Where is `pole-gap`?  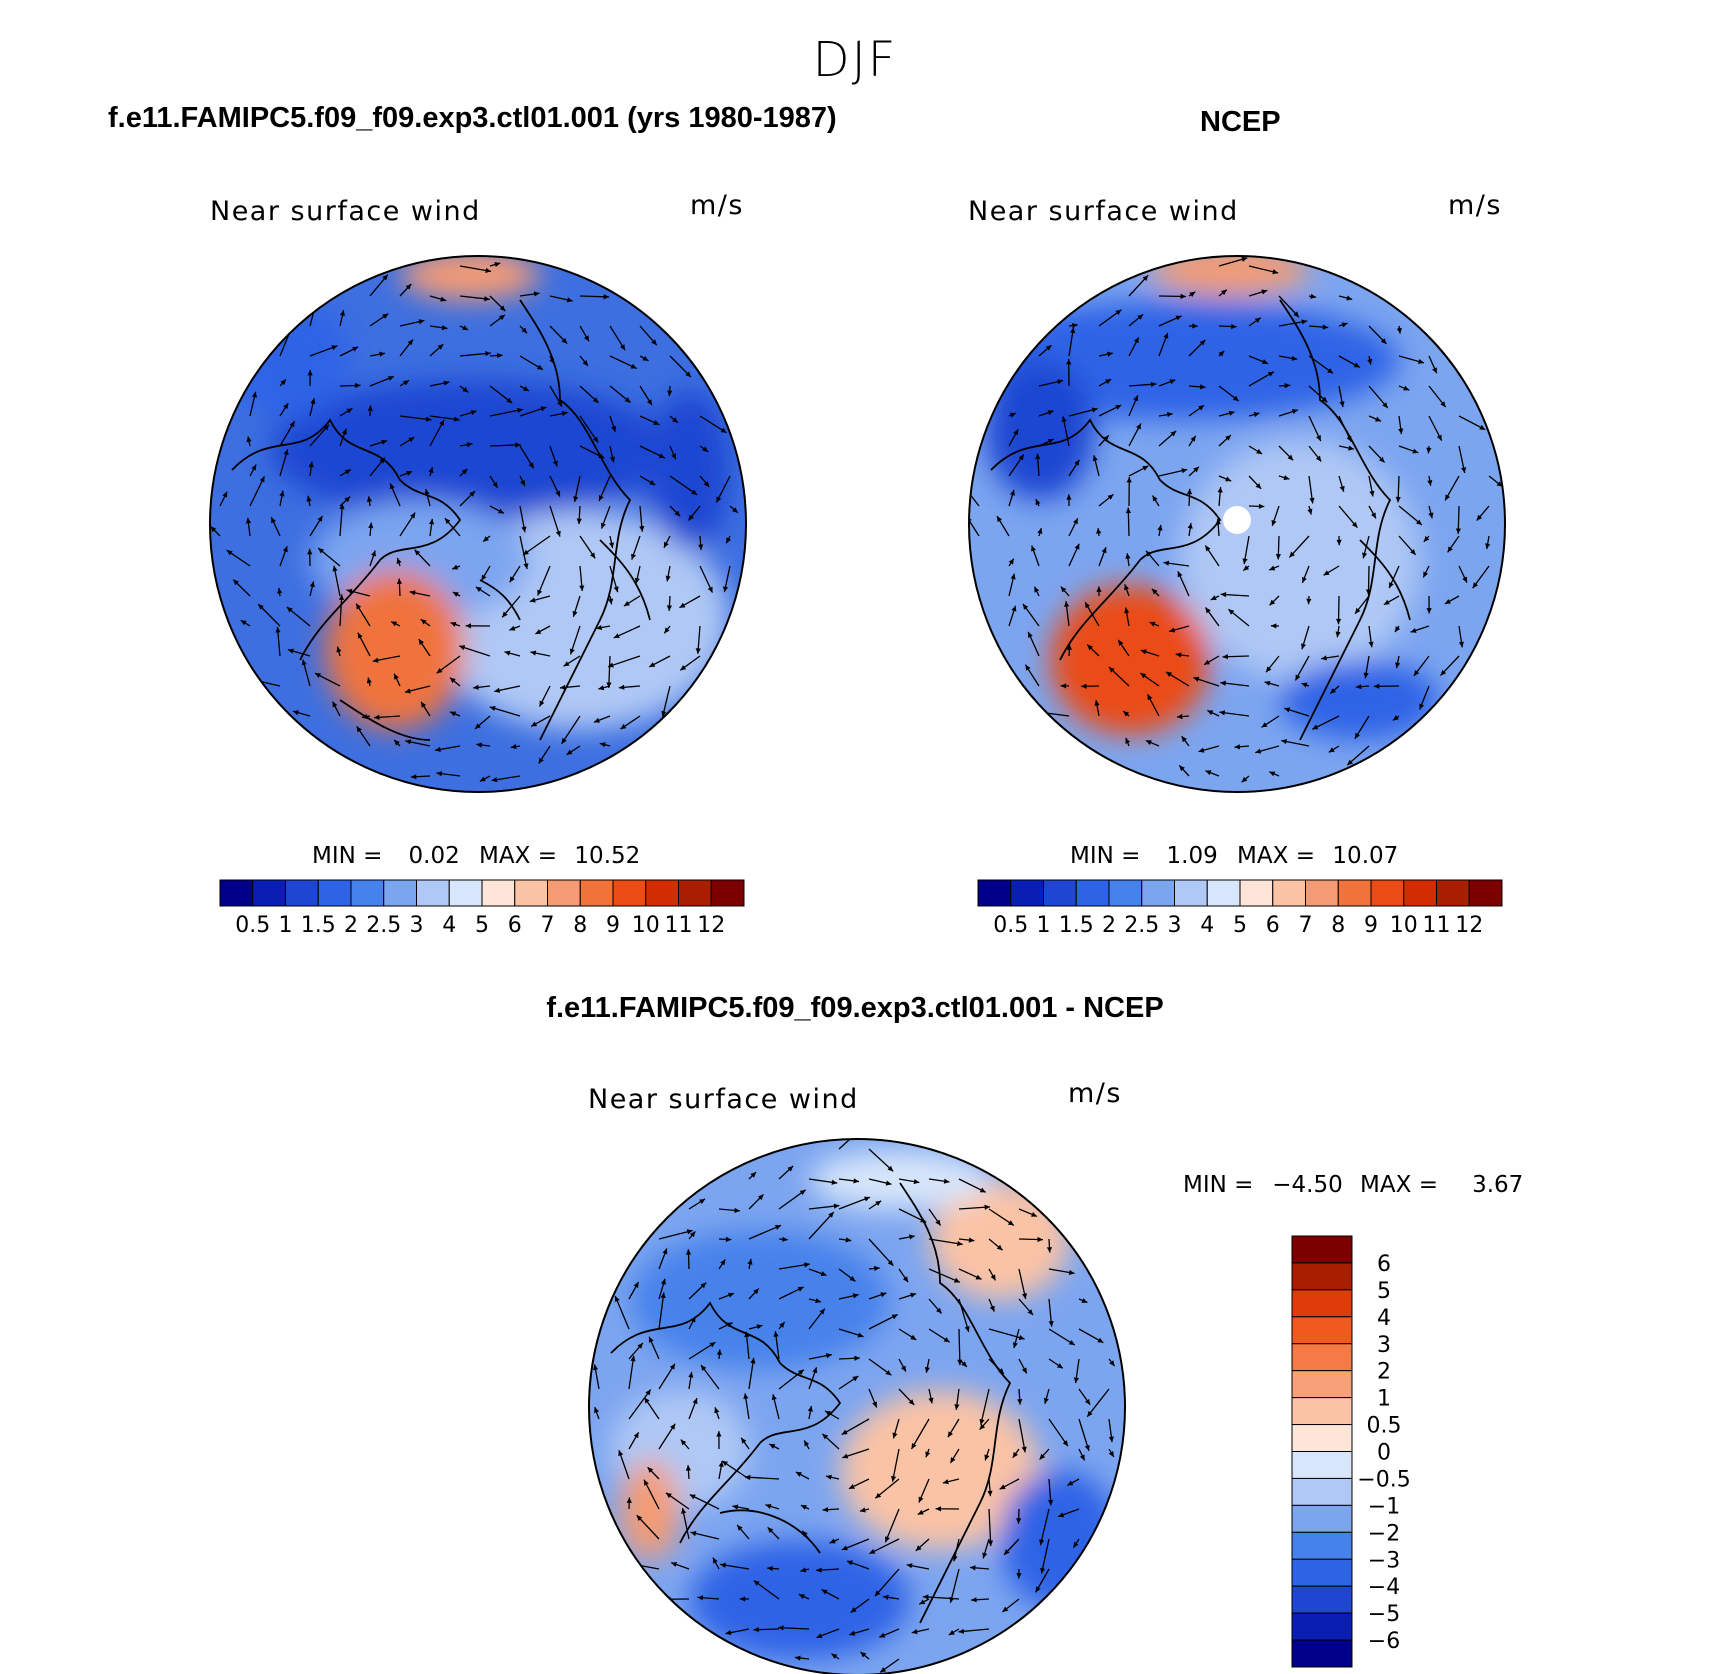
pole-gap is located at coordinates (1237, 520).